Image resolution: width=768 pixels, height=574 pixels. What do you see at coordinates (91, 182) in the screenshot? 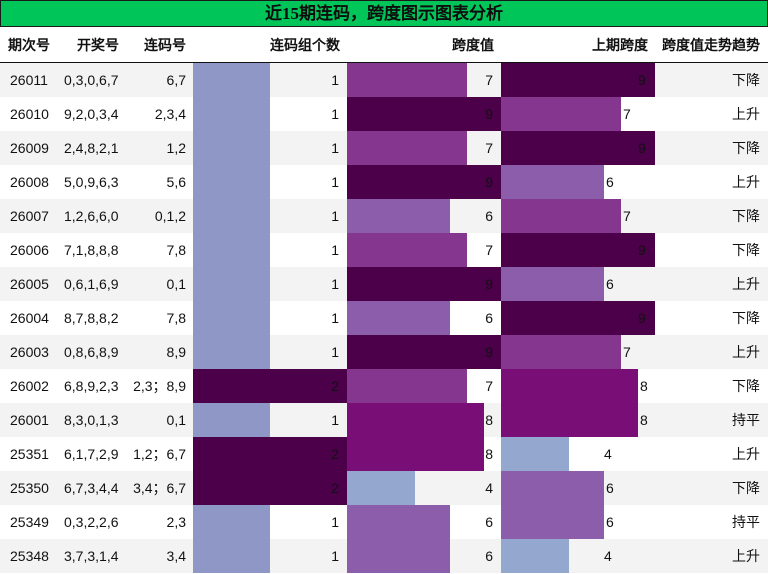
I see `draw-numbers: 5,0,9,6,3` at bounding box center [91, 182].